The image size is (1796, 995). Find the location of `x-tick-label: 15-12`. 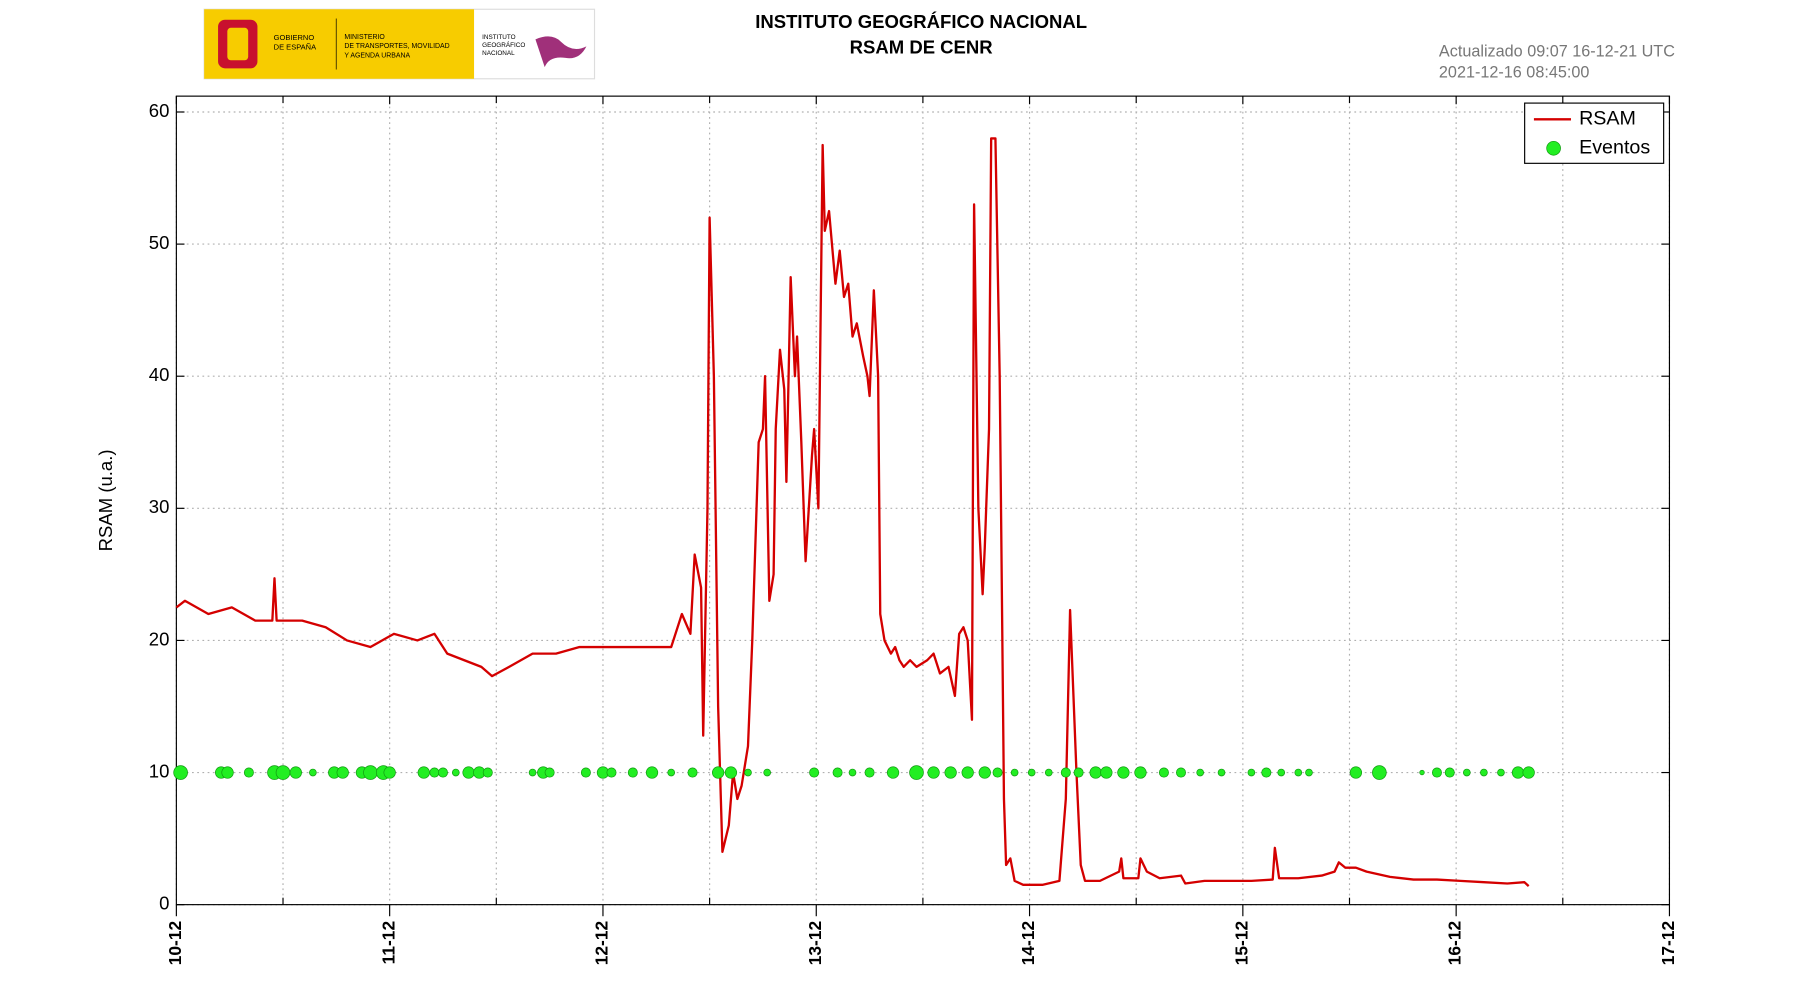

x-tick-label: 15-12 is located at coordinates (1241, 943).